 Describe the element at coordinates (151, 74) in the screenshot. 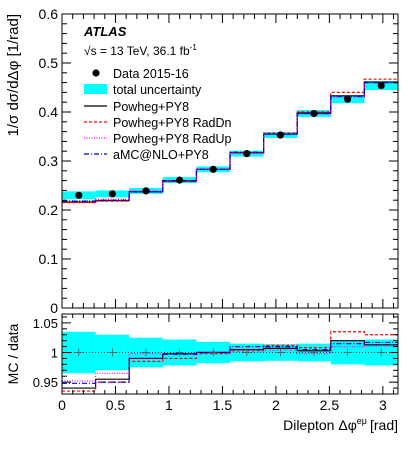

I see `legend-data-label: Data 2015-16` at that location.